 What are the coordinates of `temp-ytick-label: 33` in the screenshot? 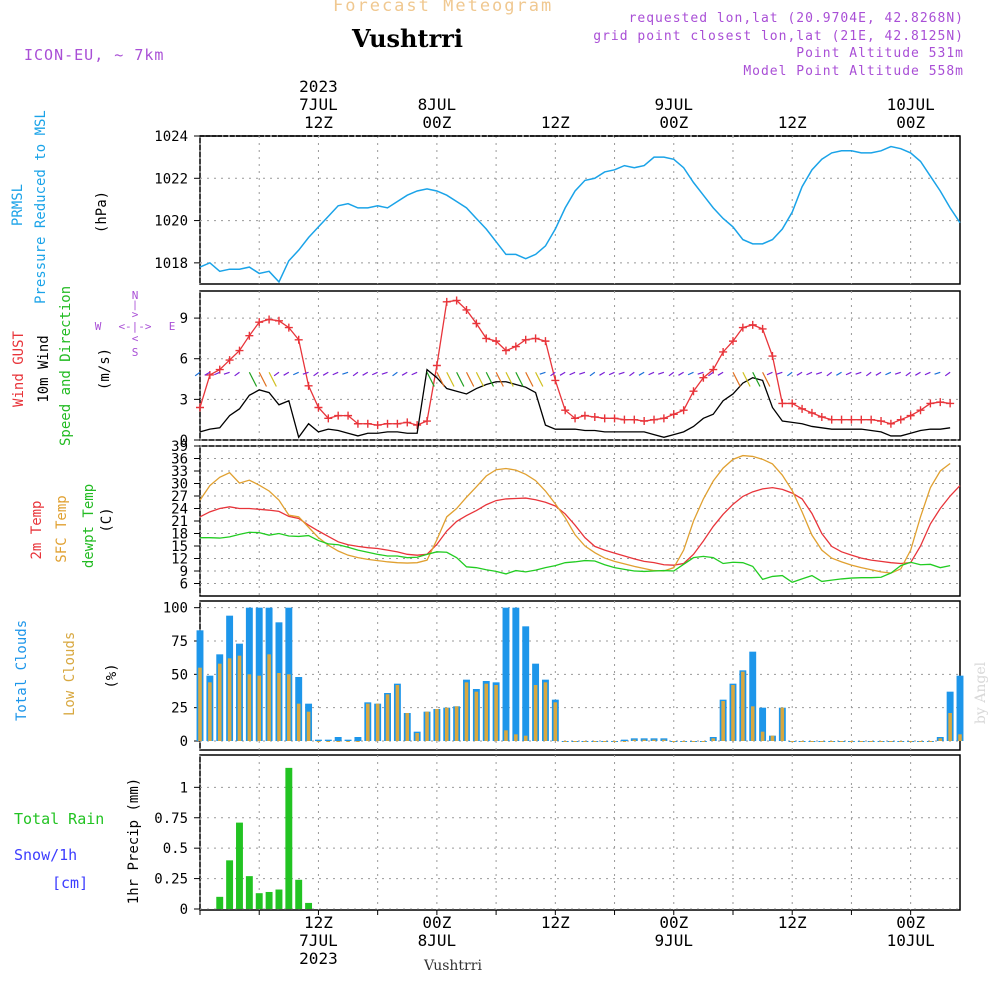 It's located at (179, 472).